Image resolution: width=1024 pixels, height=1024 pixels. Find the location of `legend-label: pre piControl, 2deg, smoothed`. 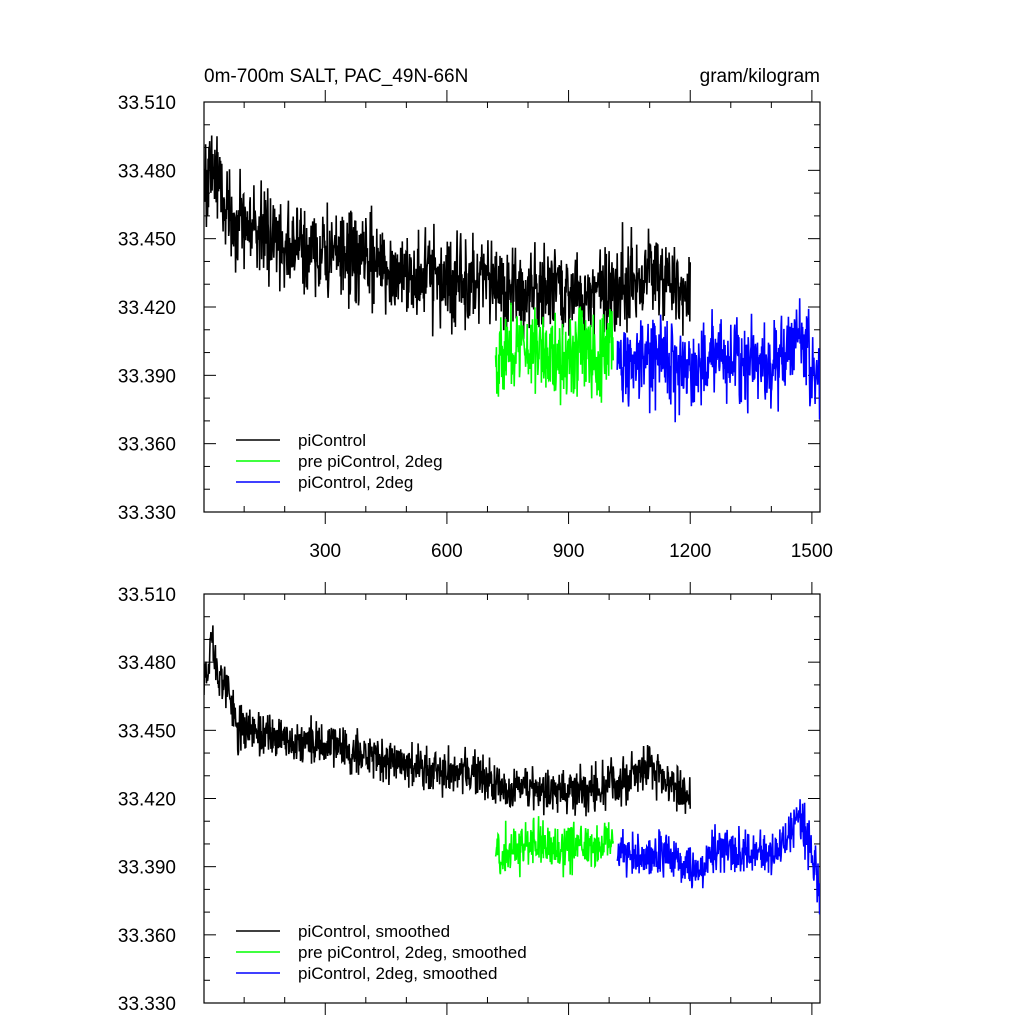

legend-label: pre piControl, 2deg, smoothed is located at coordinates (412, 952).